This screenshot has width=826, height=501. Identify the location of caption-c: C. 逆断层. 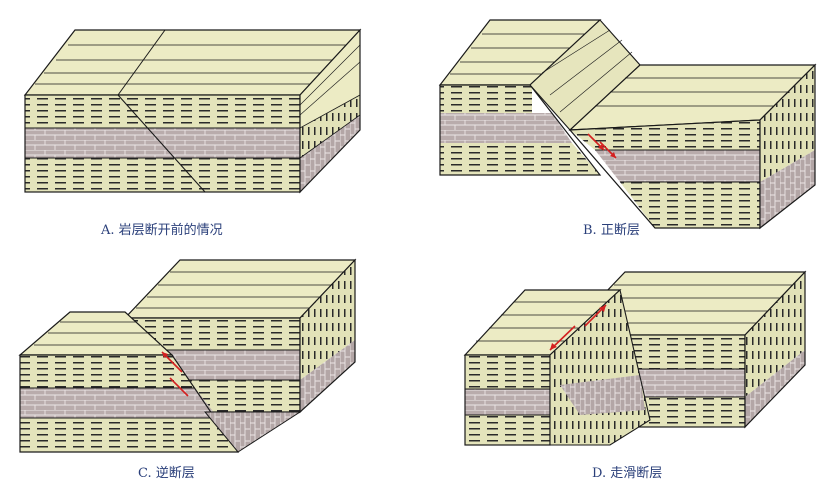
(166, 473).